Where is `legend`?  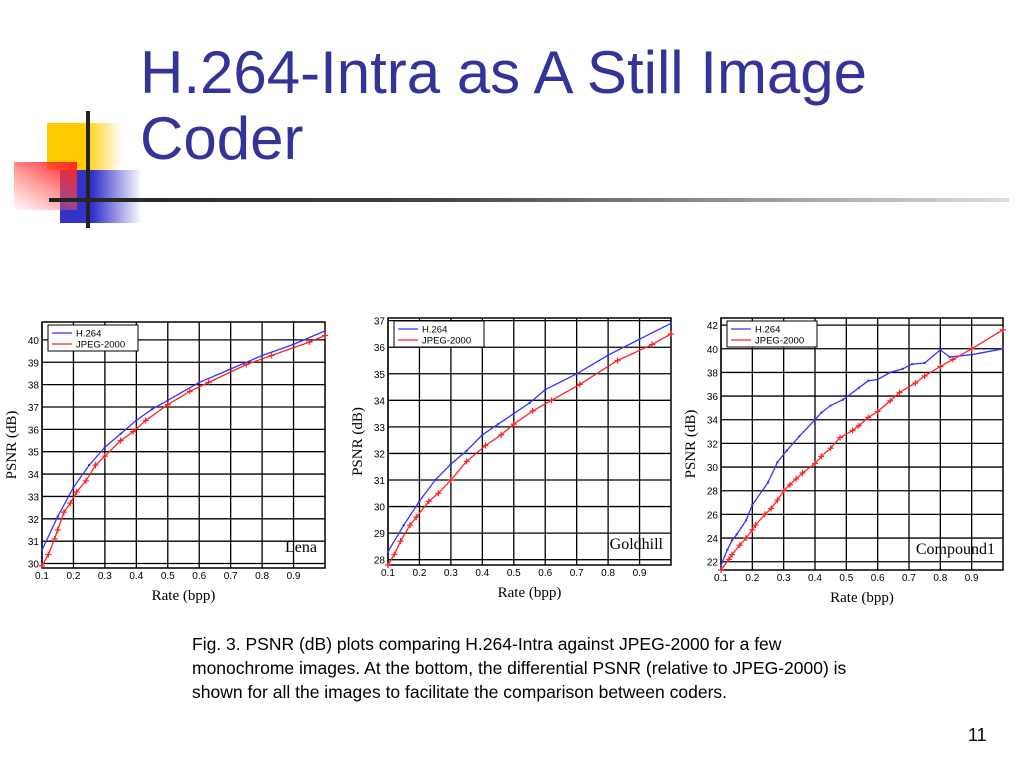 legend is located at coordinates (439, 334).